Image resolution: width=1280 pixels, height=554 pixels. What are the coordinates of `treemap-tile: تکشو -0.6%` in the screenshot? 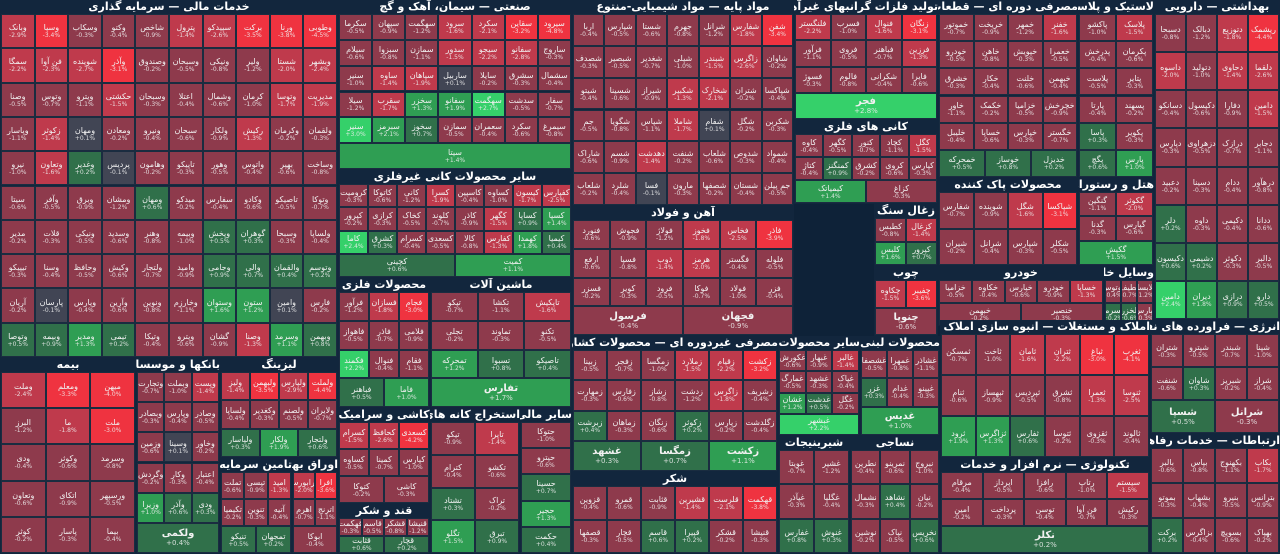 It's located at (497, 471).